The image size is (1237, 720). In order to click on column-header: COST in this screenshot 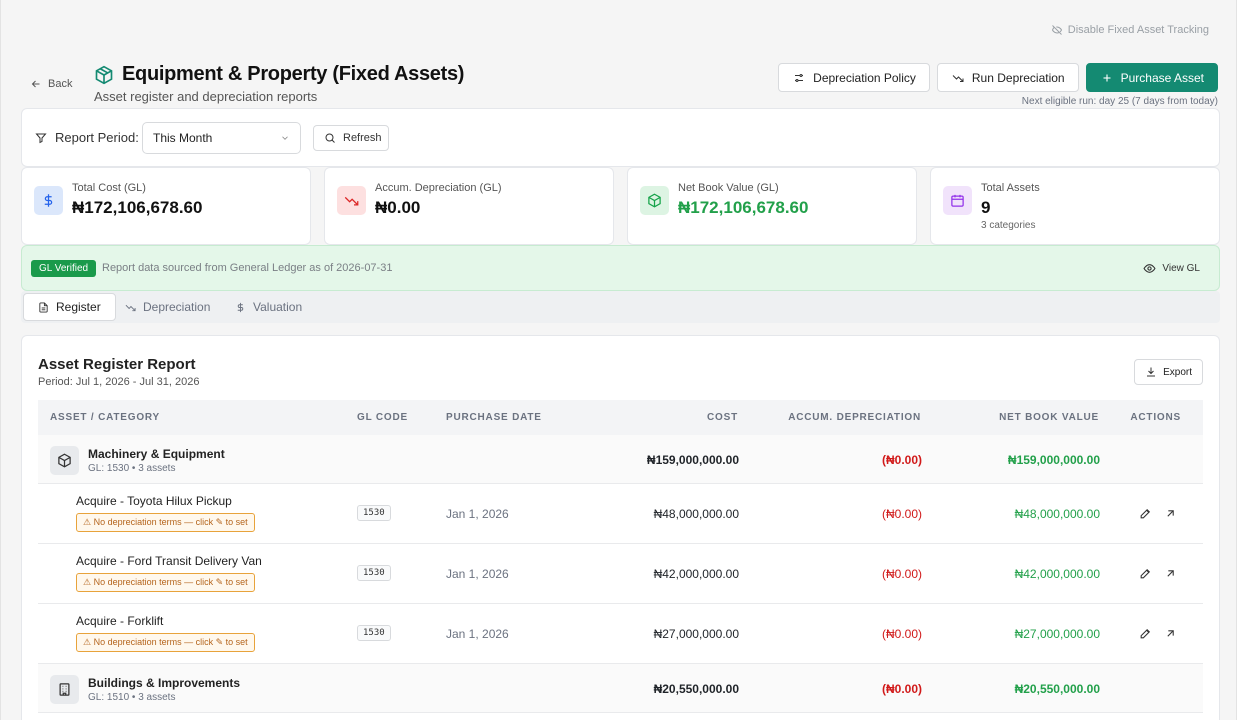, I will do `click(722, 417)`.